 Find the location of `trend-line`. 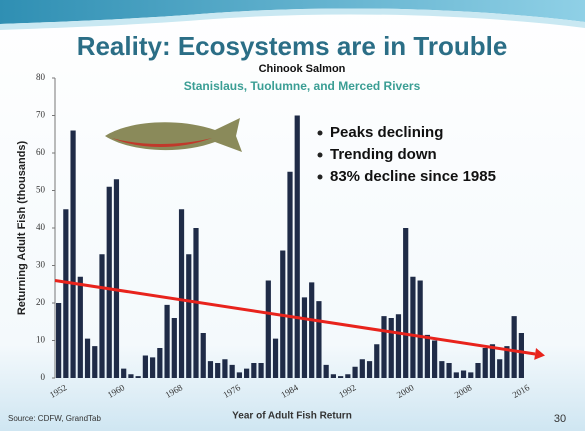

trend-line is located at coordinates (295, 317).